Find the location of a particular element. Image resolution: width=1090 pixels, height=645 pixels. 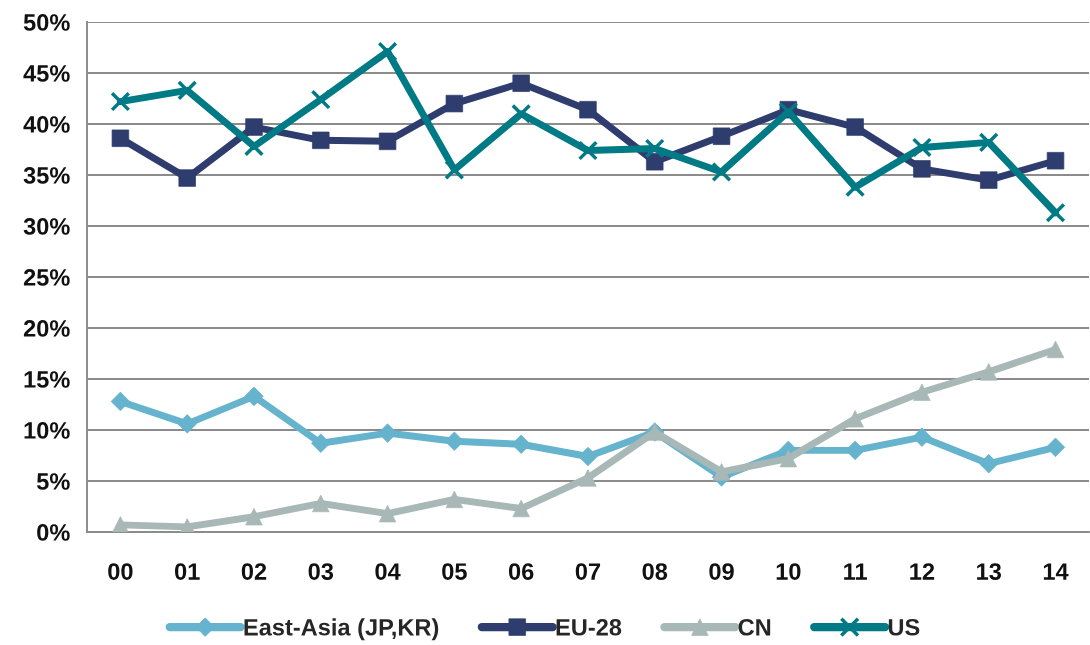

legend-label: US is located at coordinates (904, 627).